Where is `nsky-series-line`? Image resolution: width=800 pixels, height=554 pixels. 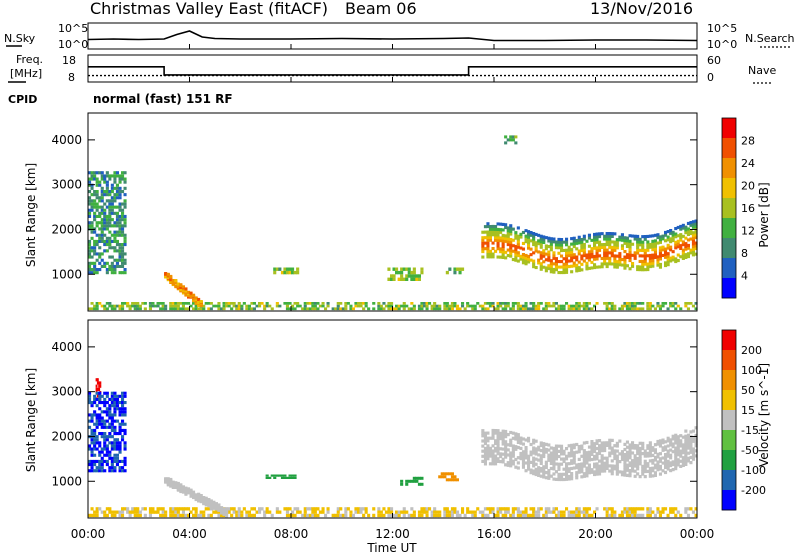 nsky-series-line is located at coordinates (392, 36).